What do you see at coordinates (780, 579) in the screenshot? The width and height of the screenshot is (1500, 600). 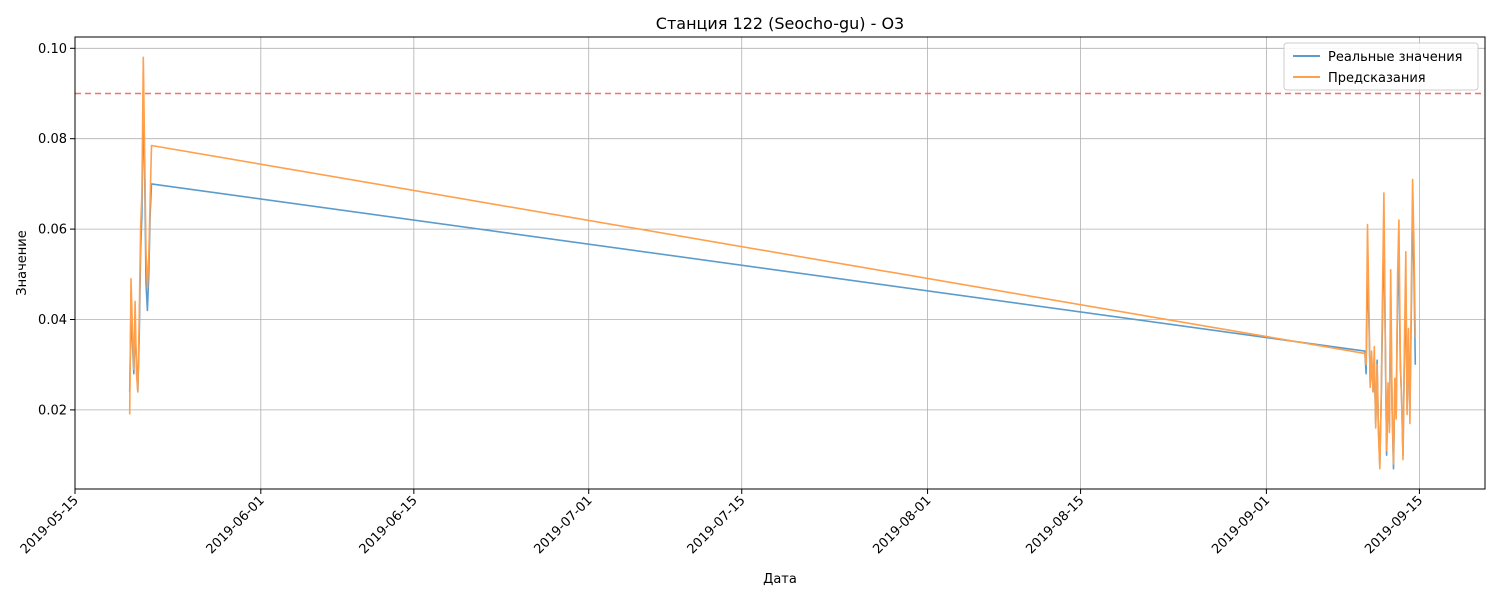 I see `x-axis-title: Дата` at bounding box center [780, 579].